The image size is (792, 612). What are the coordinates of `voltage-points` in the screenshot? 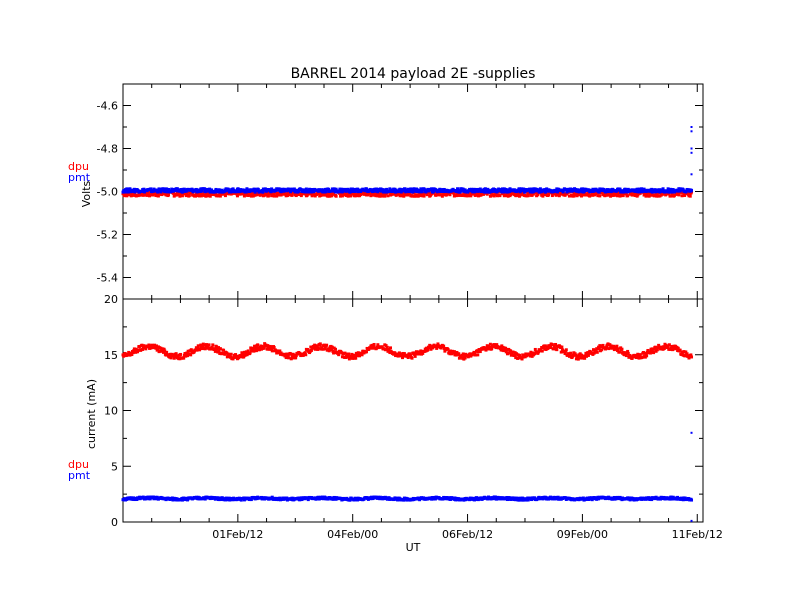 It's located at (407, 162).